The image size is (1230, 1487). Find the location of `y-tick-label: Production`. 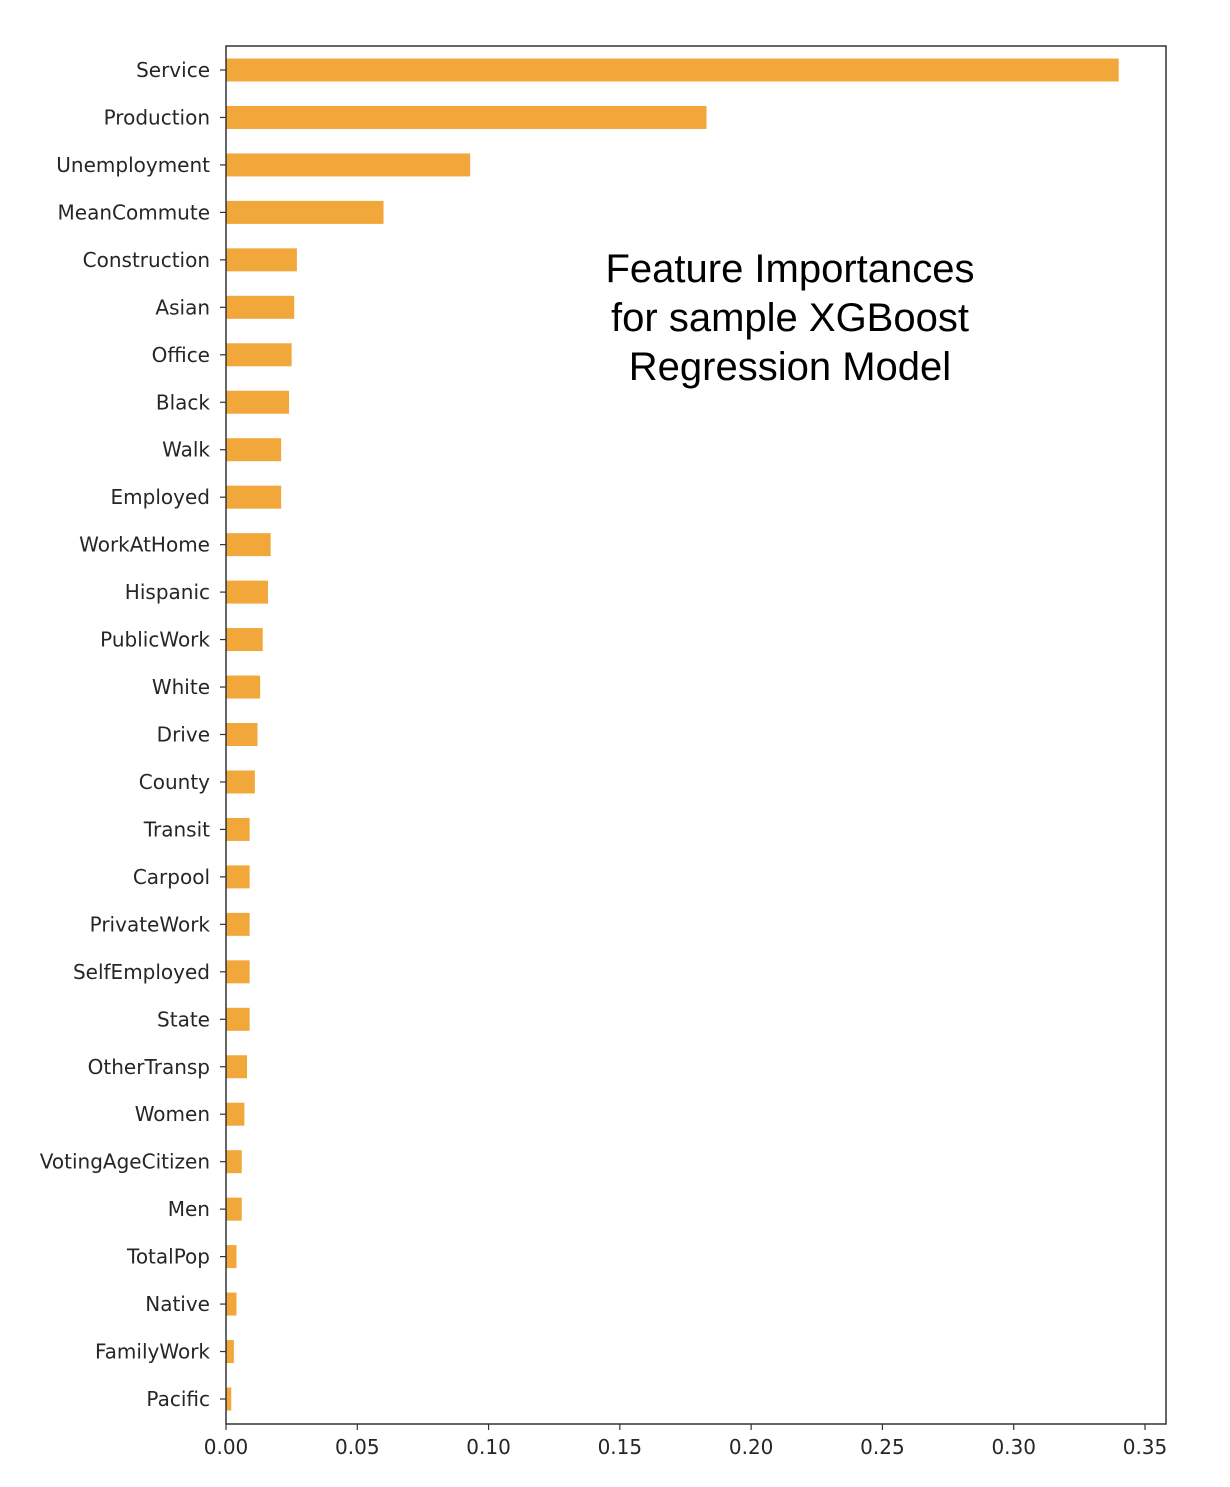

y-tick-label: Production is located at coordinates (157, 117).